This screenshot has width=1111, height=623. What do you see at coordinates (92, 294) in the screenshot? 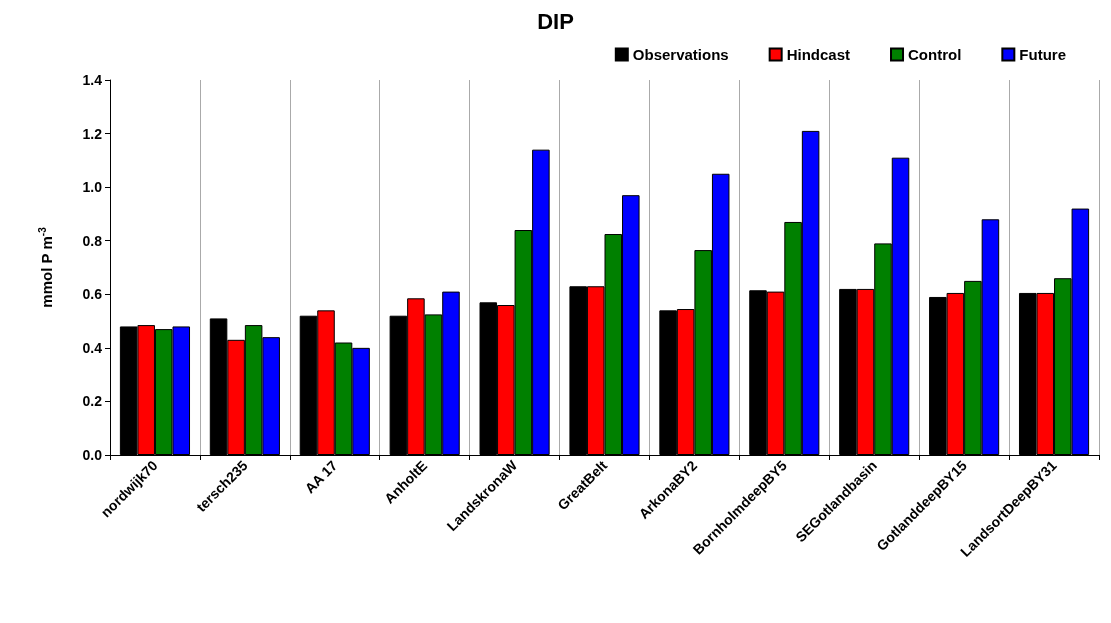
I see `y-tick-label: 0.6` at bounding box center [92, 294].